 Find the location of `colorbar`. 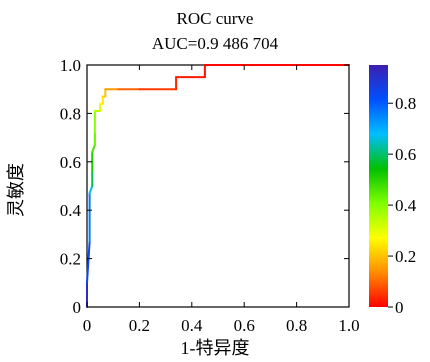

colorbar is located at coordinates (378, 186).